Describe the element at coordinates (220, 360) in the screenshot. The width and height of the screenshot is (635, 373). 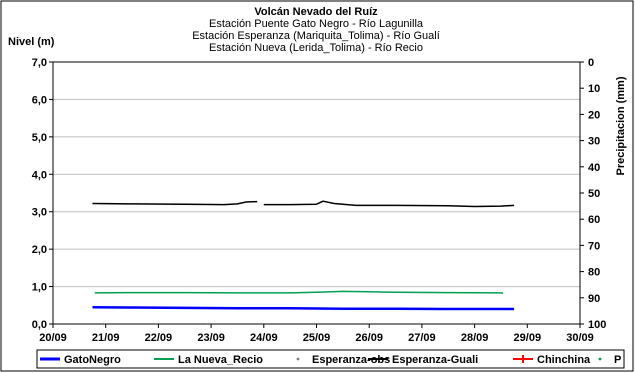
I see `legend-label-la-nueva-recio: La Nueva_Recio` at that location.